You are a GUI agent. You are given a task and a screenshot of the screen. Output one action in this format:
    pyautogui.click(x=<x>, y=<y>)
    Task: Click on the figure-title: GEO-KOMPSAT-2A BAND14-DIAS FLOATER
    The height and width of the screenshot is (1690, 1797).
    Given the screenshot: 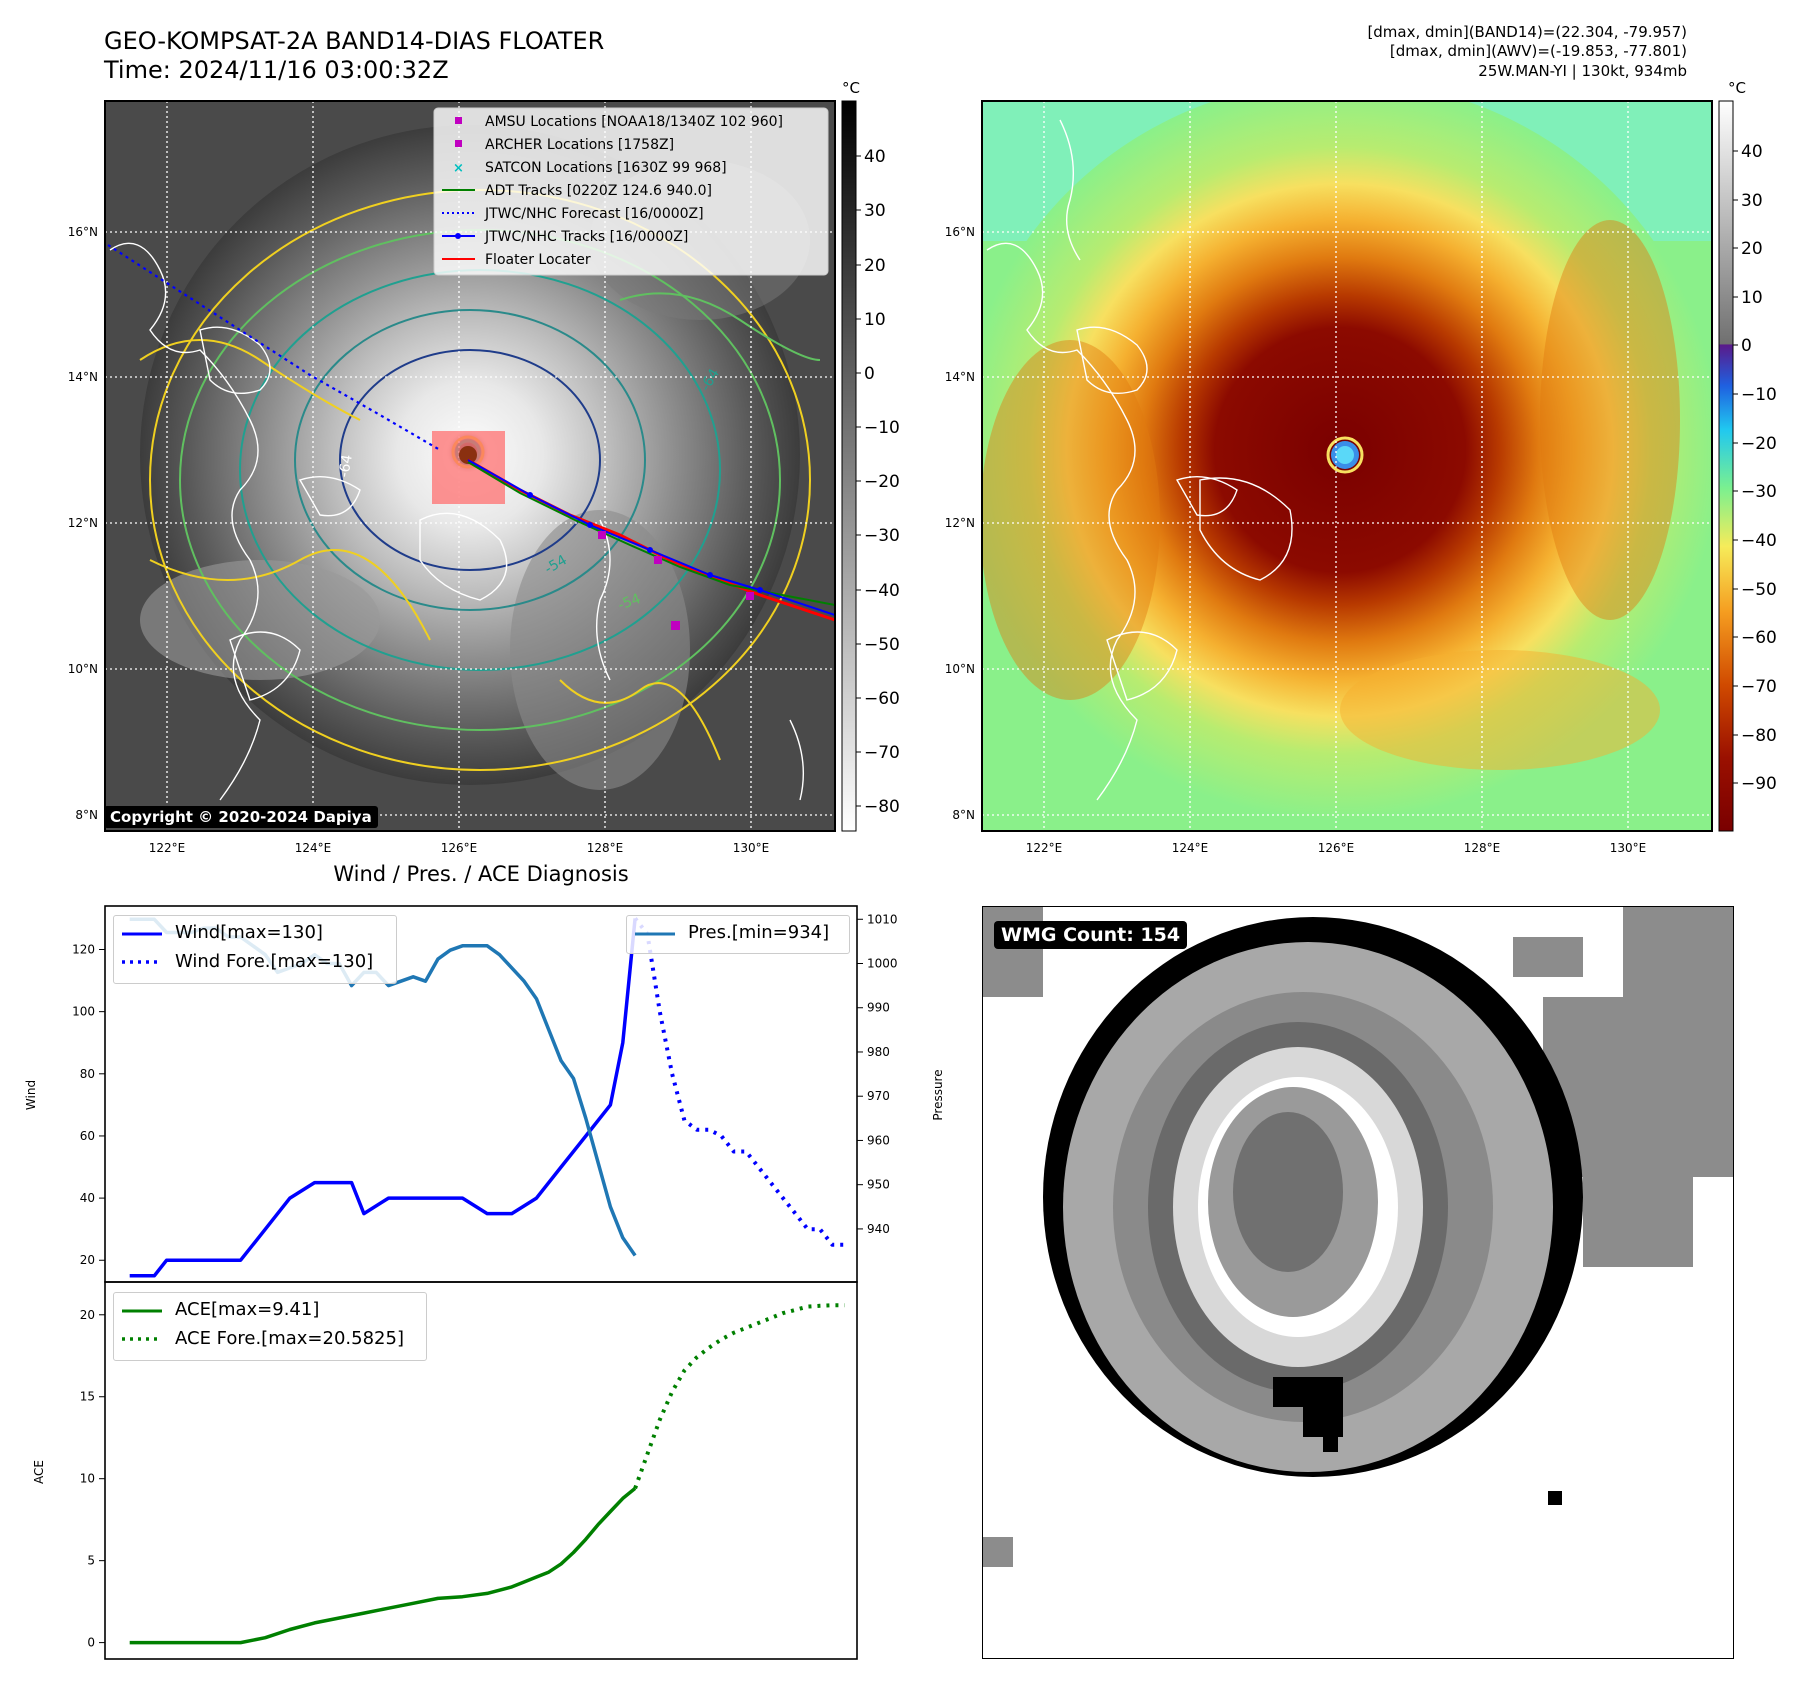 What is the action you would take?
    pyautogui.click(x=354, y=41)
    